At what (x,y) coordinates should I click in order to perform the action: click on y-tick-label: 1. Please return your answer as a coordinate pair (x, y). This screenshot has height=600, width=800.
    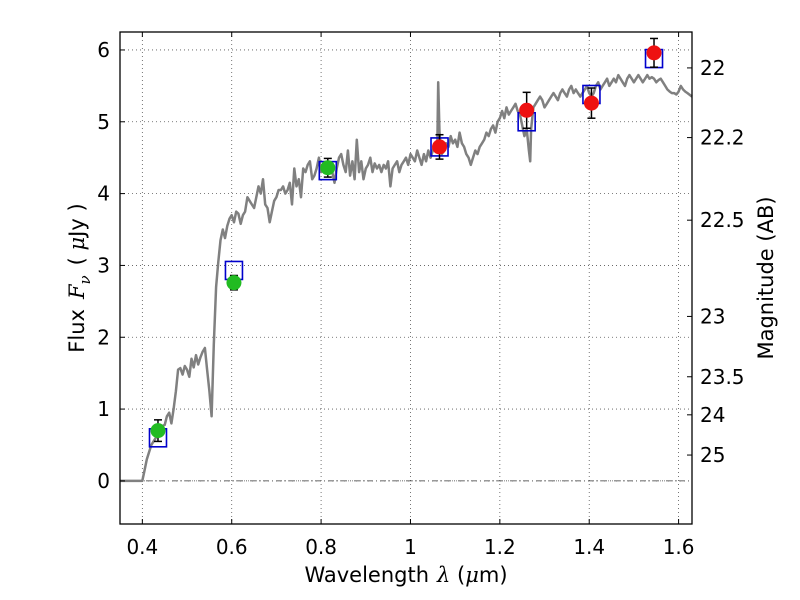
    Looking at the image, I should click on (103, 409).